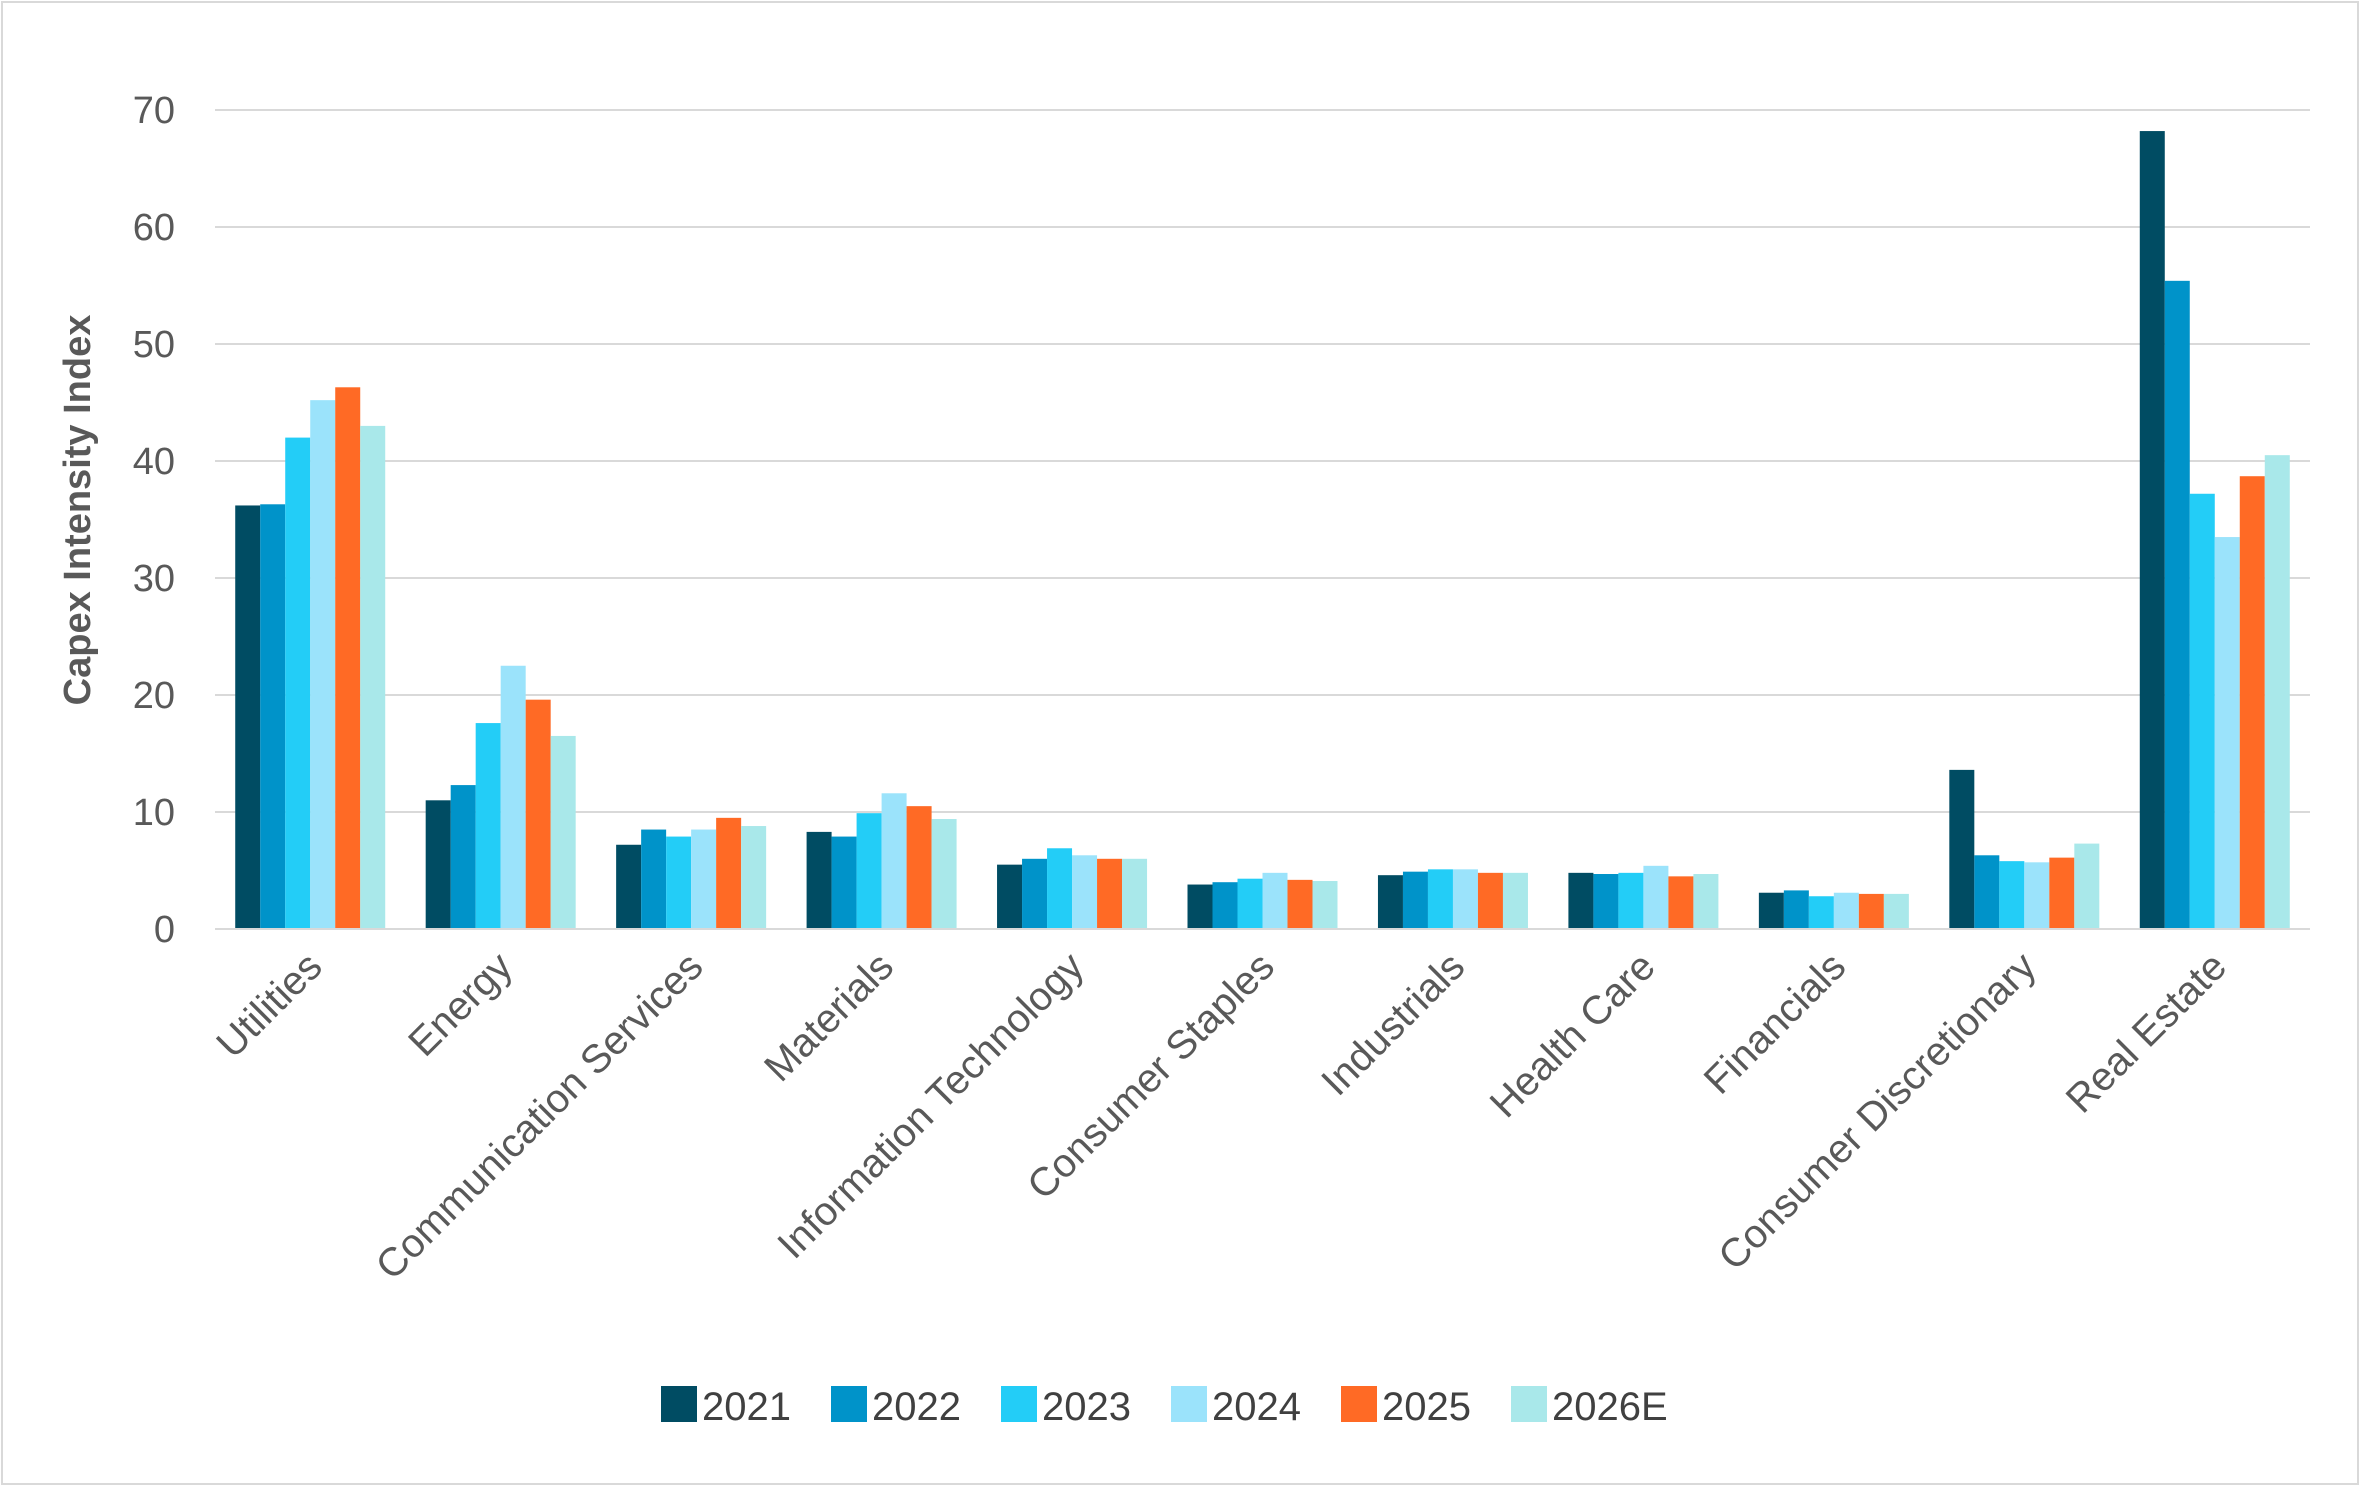  Describe the element at coordinates (154, 579) in the screenshot. I see `y-tick-label: 30` at that location.